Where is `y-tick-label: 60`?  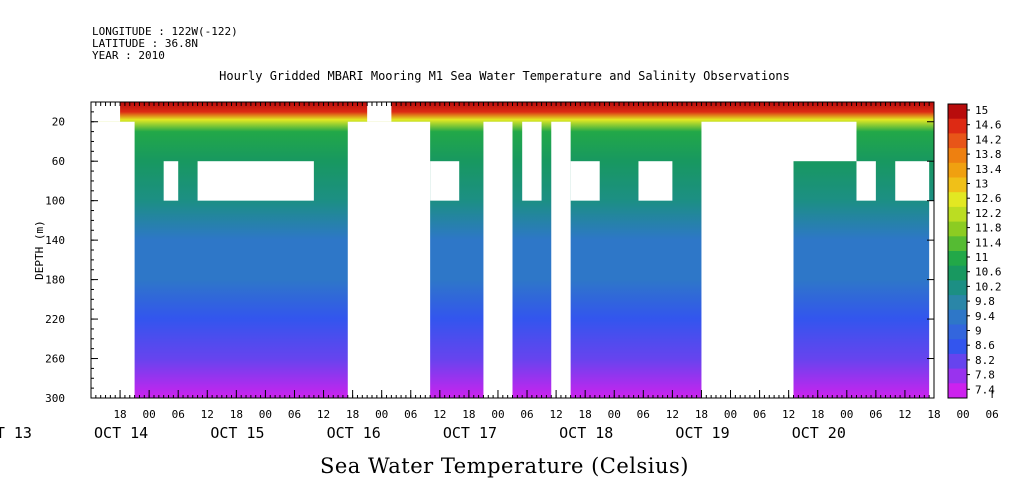
y-tick-label: 60 is located at coordinates (58, 161).